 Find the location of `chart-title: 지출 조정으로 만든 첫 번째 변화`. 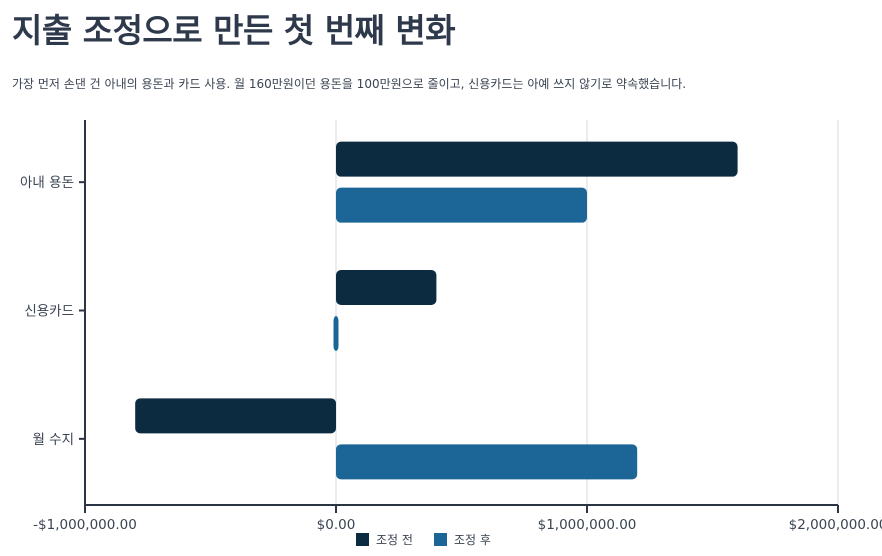

chart-title: 지출 조정으로 만든 첫 번째 변화 is located at coordinates (234, 30).